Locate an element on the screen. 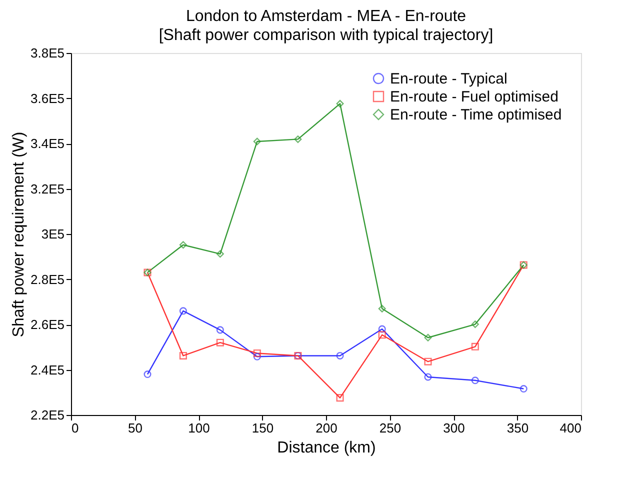 The image size is (635, 481). y-tick-label: 3.4E5 is located at coordinates (47, 143).